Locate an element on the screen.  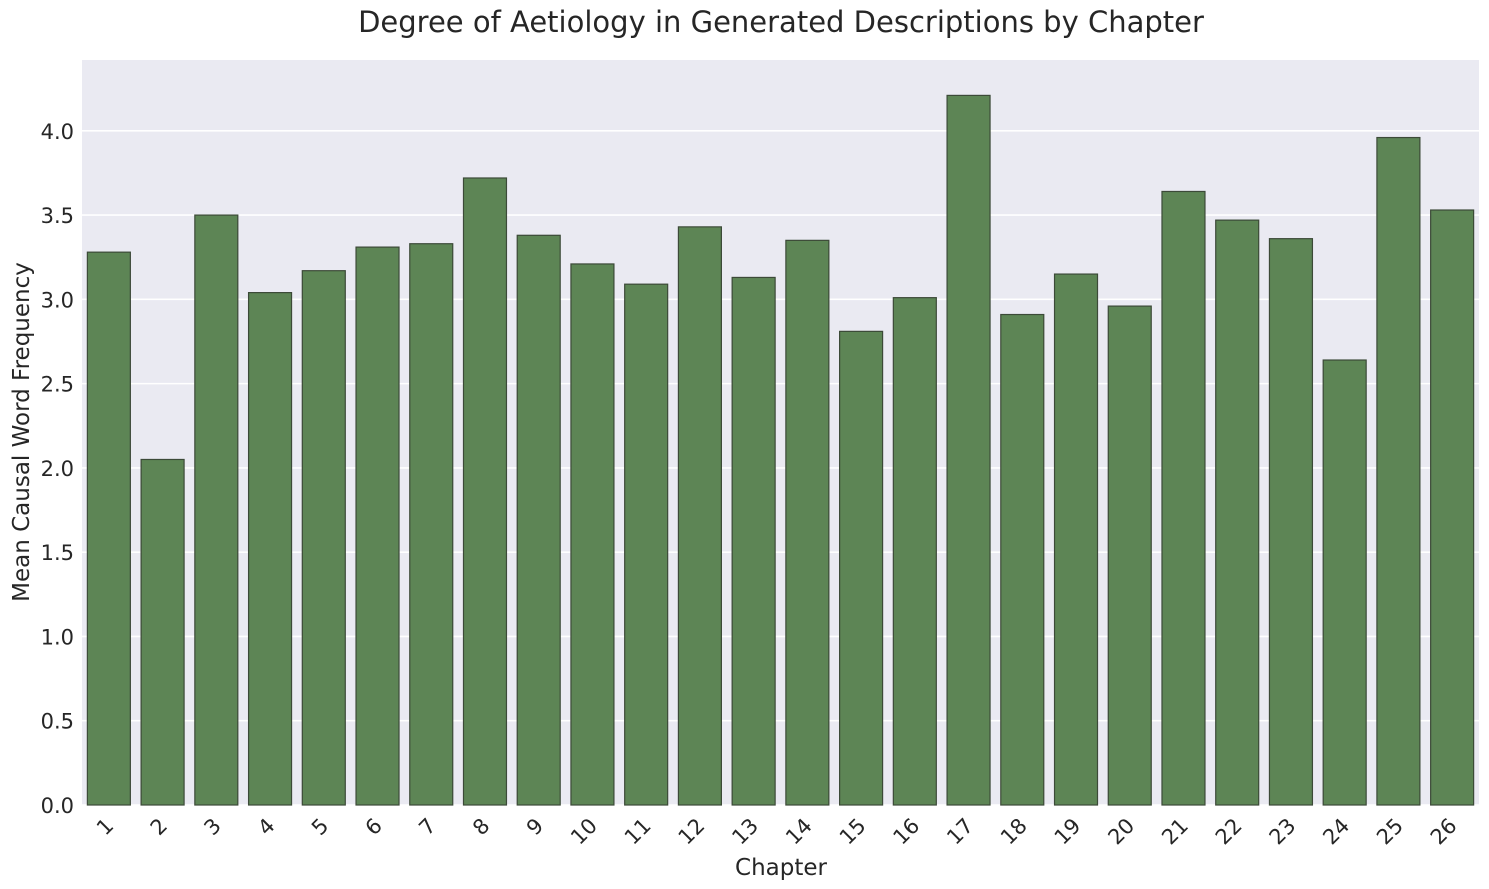
x-axis-label: Chapter is located at coordinates (781, 868).